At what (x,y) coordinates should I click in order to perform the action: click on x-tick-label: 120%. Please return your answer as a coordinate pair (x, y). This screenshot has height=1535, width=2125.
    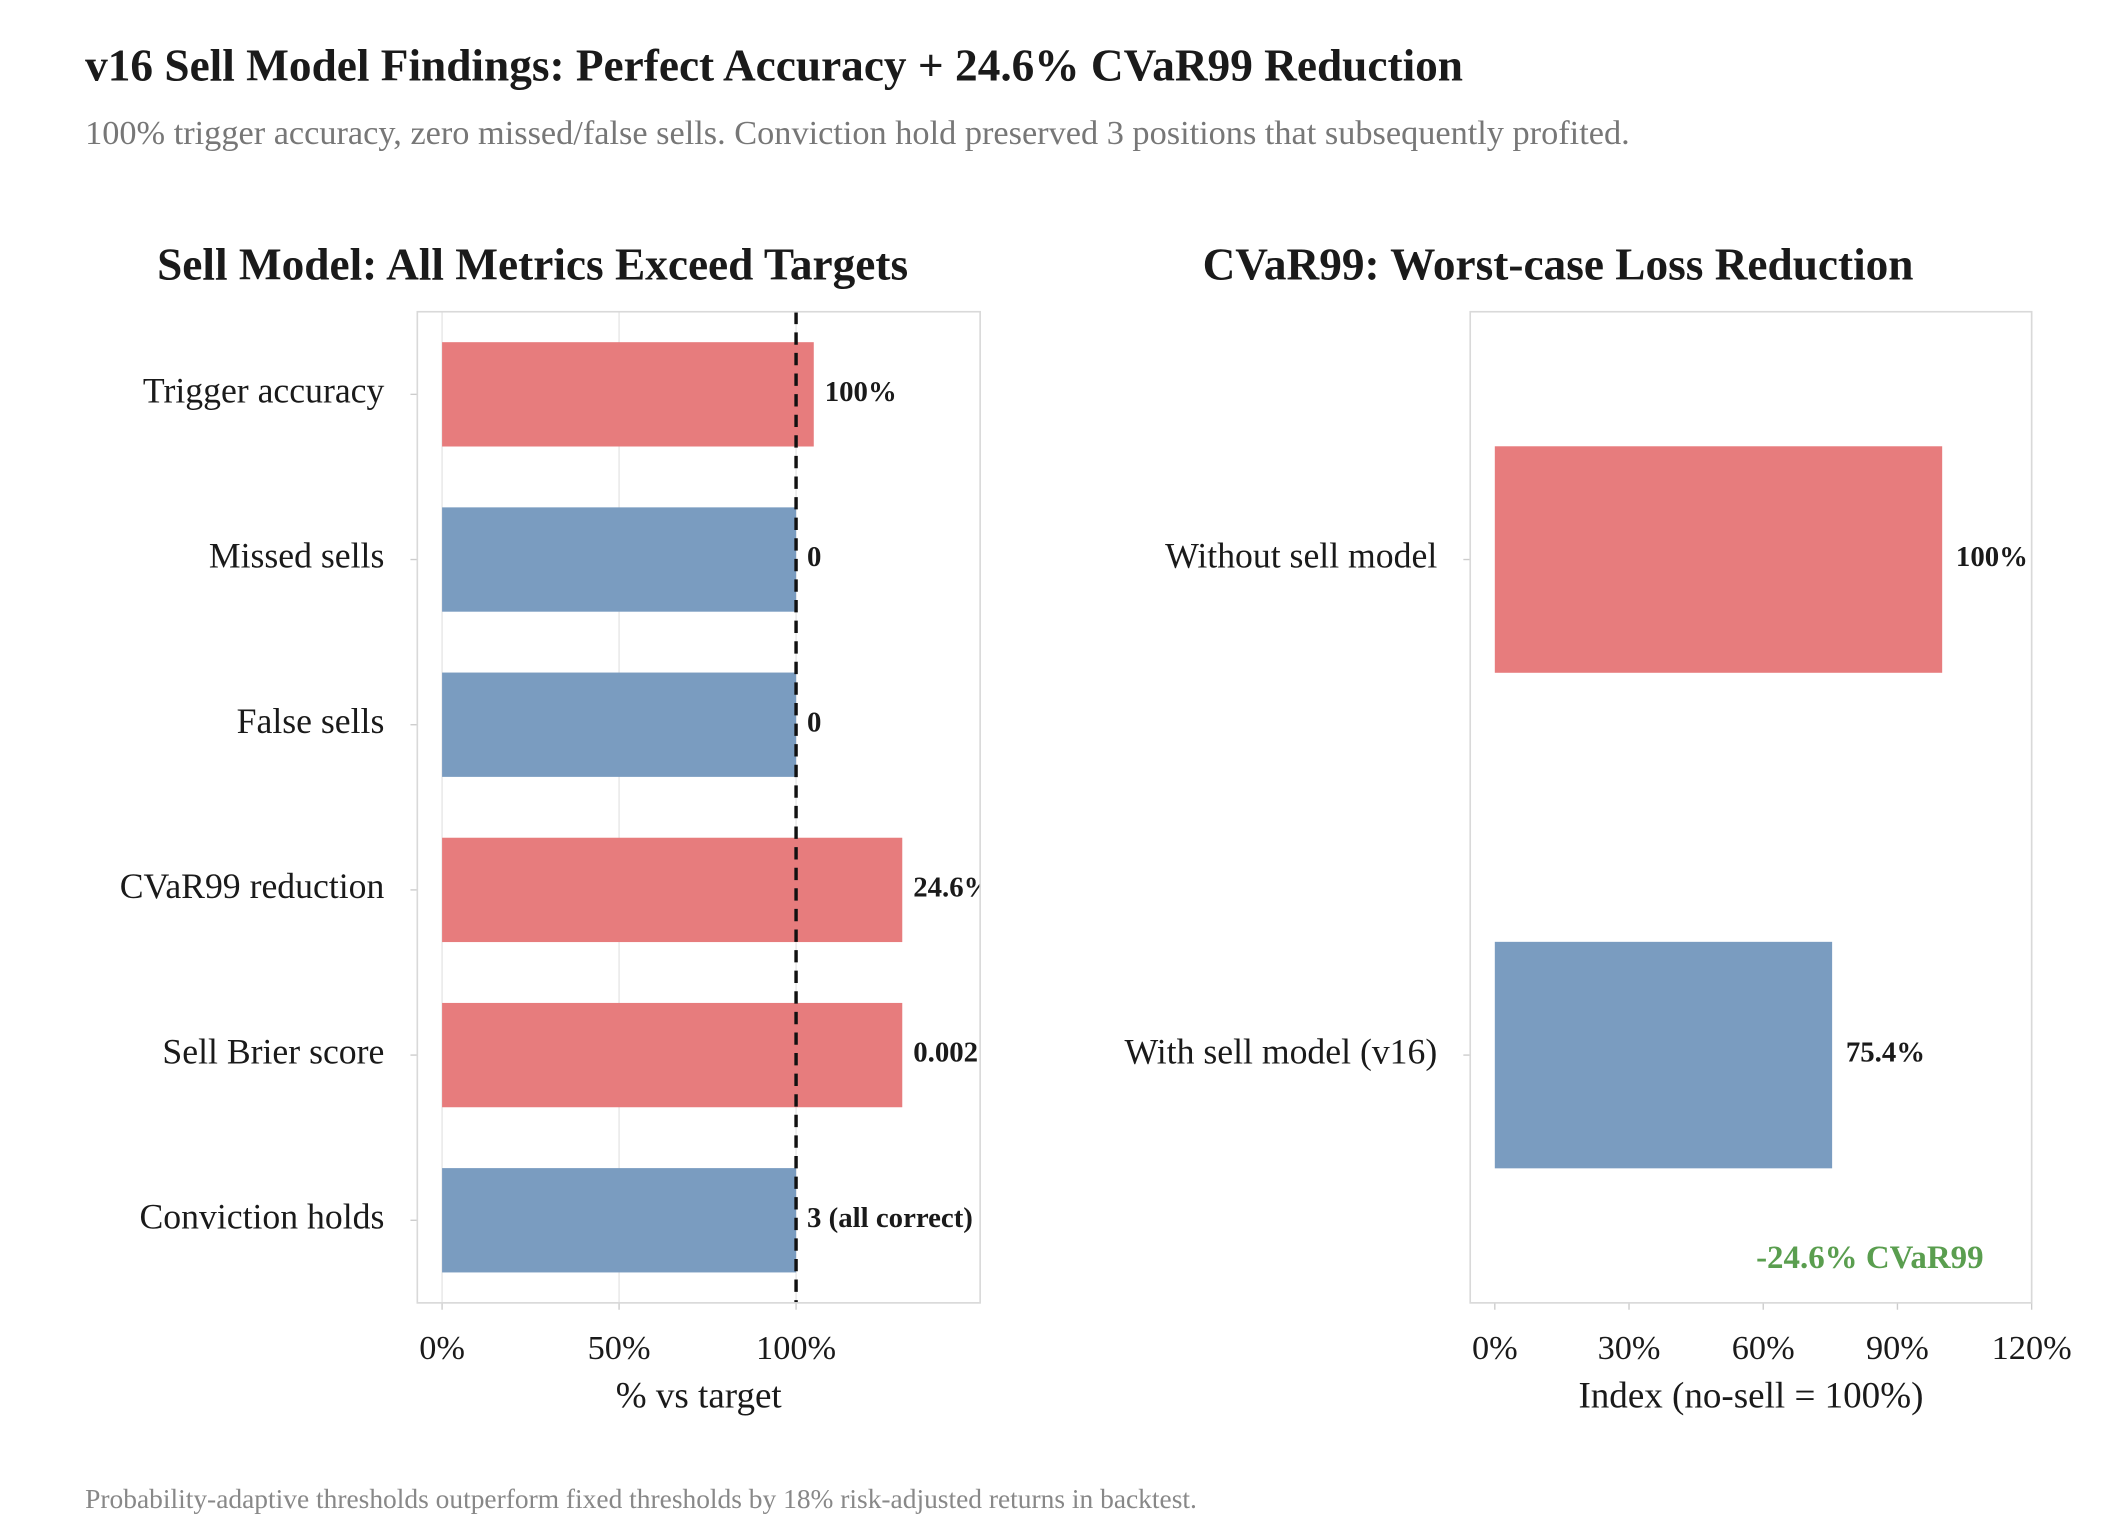
    Looking at the image, I should click on (2032, 1348).